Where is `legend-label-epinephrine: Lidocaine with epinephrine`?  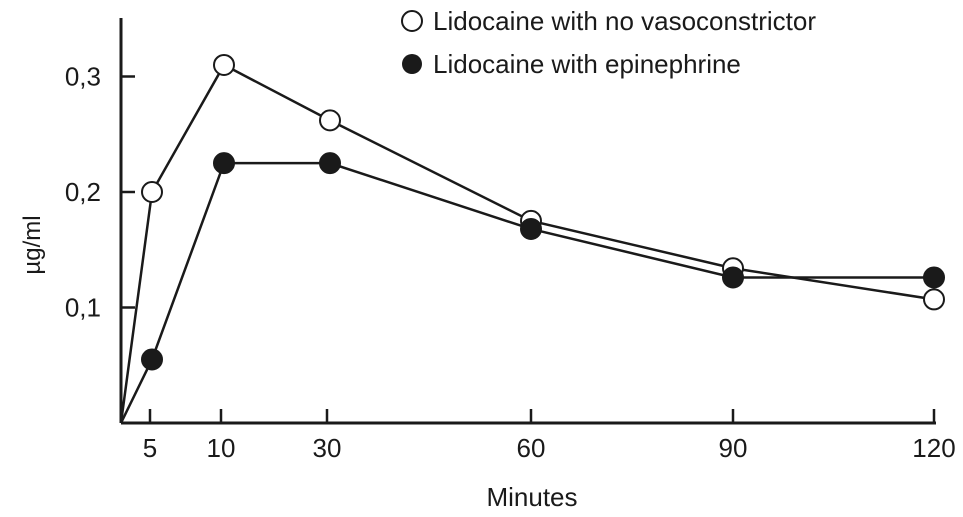
legend-label-epinephrine: Lidocaine with epinephrine is located at coordinates (587, 64).